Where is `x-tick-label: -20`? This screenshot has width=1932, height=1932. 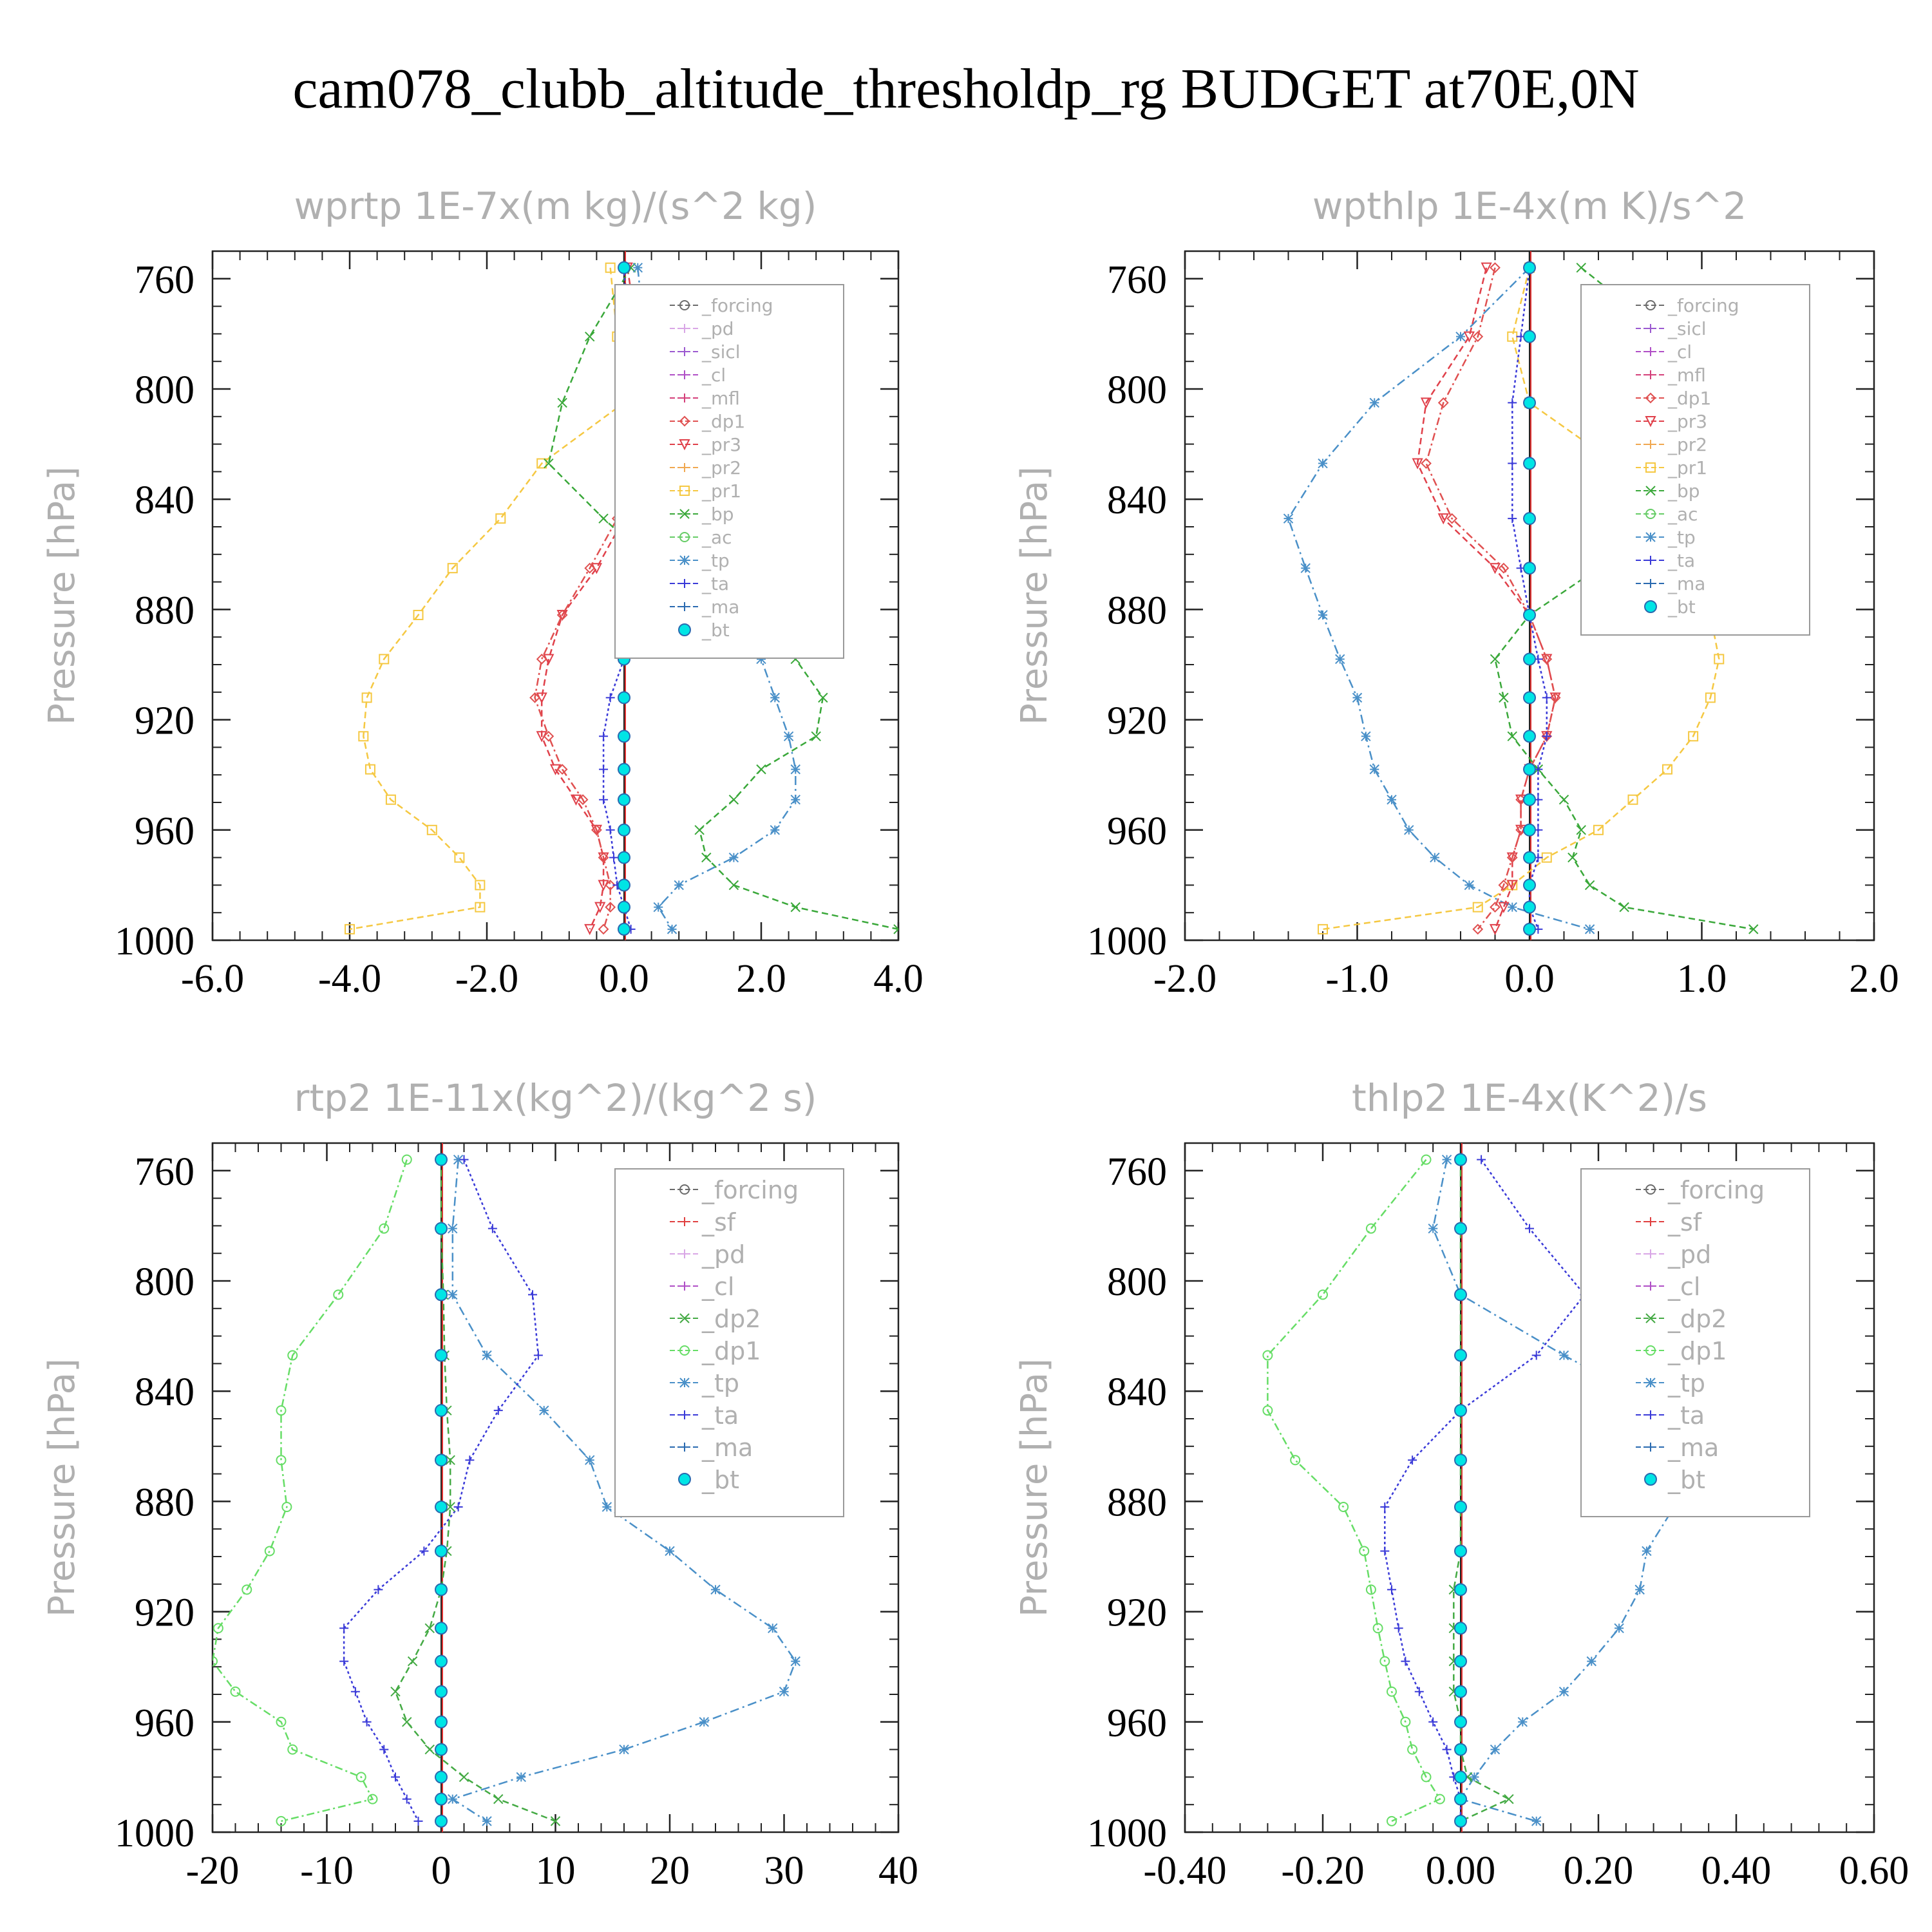
x-tick-label: -20 is located at coordinates (213, 1871).